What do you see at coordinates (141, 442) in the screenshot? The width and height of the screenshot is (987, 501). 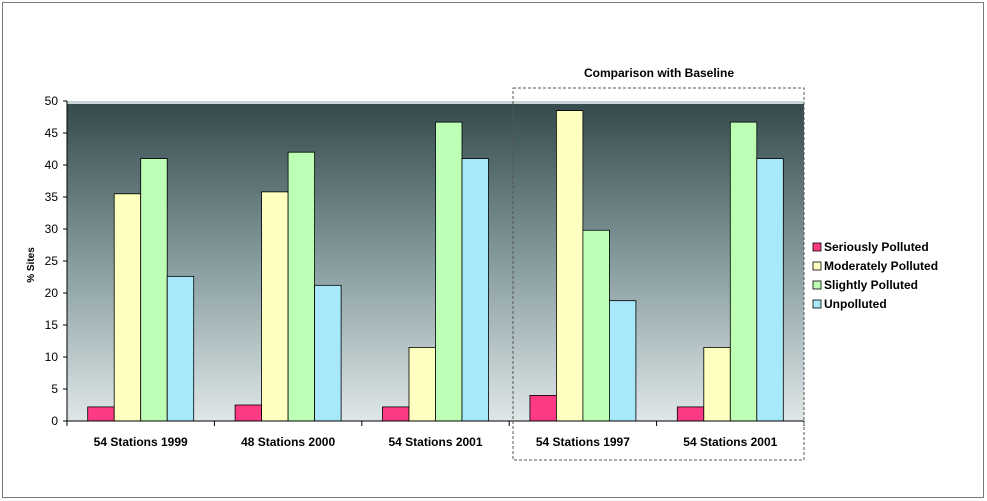 I see `x-category-label: 54 Stations 1999` at bounding box center [141, 442].